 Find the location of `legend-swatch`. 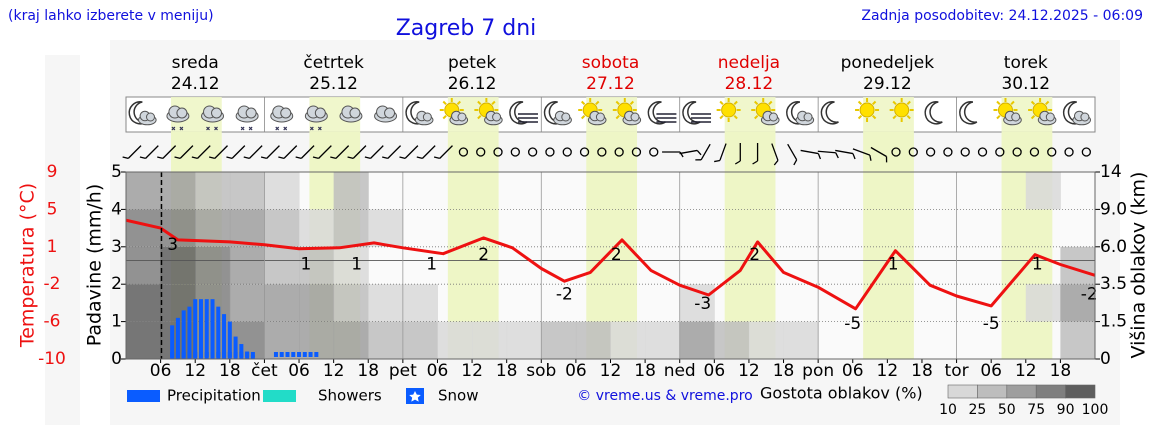

legend-swatch is located at coordinates (143, 396).